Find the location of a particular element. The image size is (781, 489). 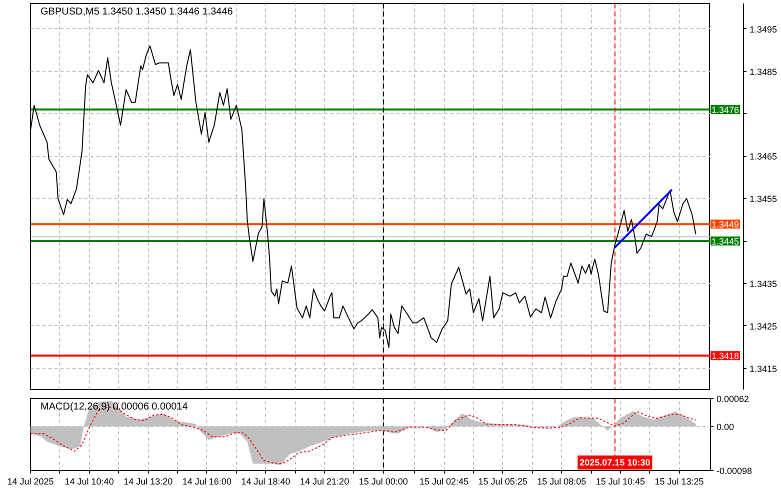

y-tick-label: 0.00 is located at coordinates (725, 427).